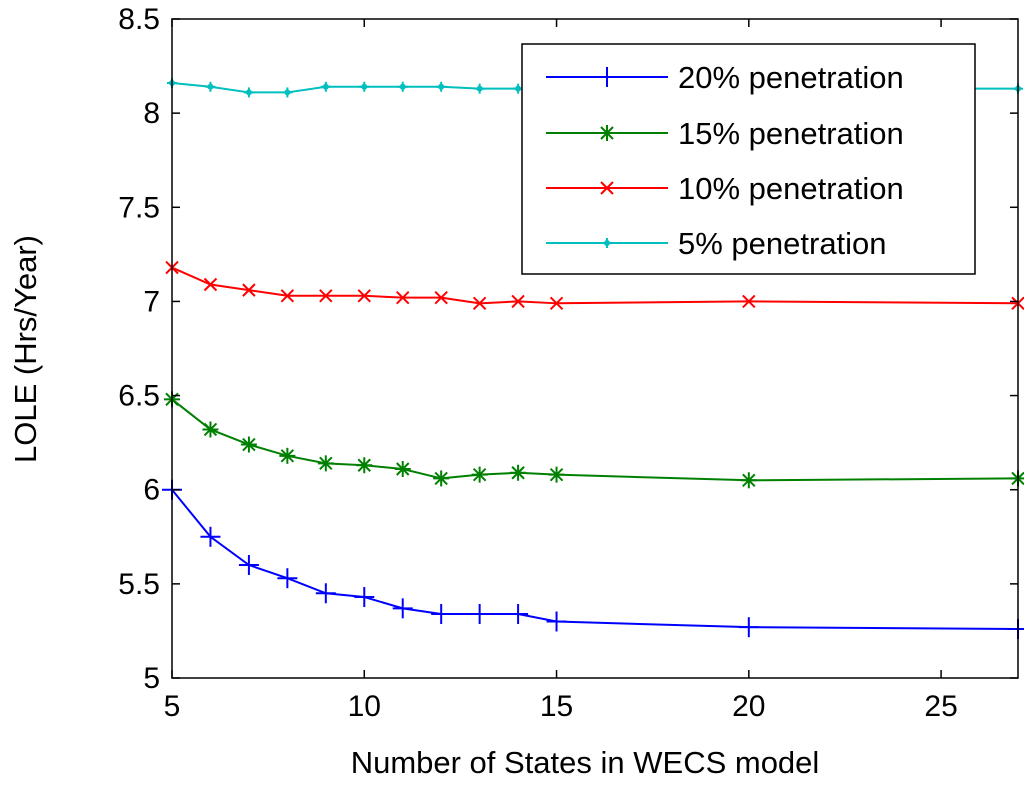 The height and width of the screenshot is (785, 1024). What do you see at coordinates (25, 349) in the screenshot?
I see `y-axis-label: LOLE (Hrs/Year)` at bounding box center [25, 349].